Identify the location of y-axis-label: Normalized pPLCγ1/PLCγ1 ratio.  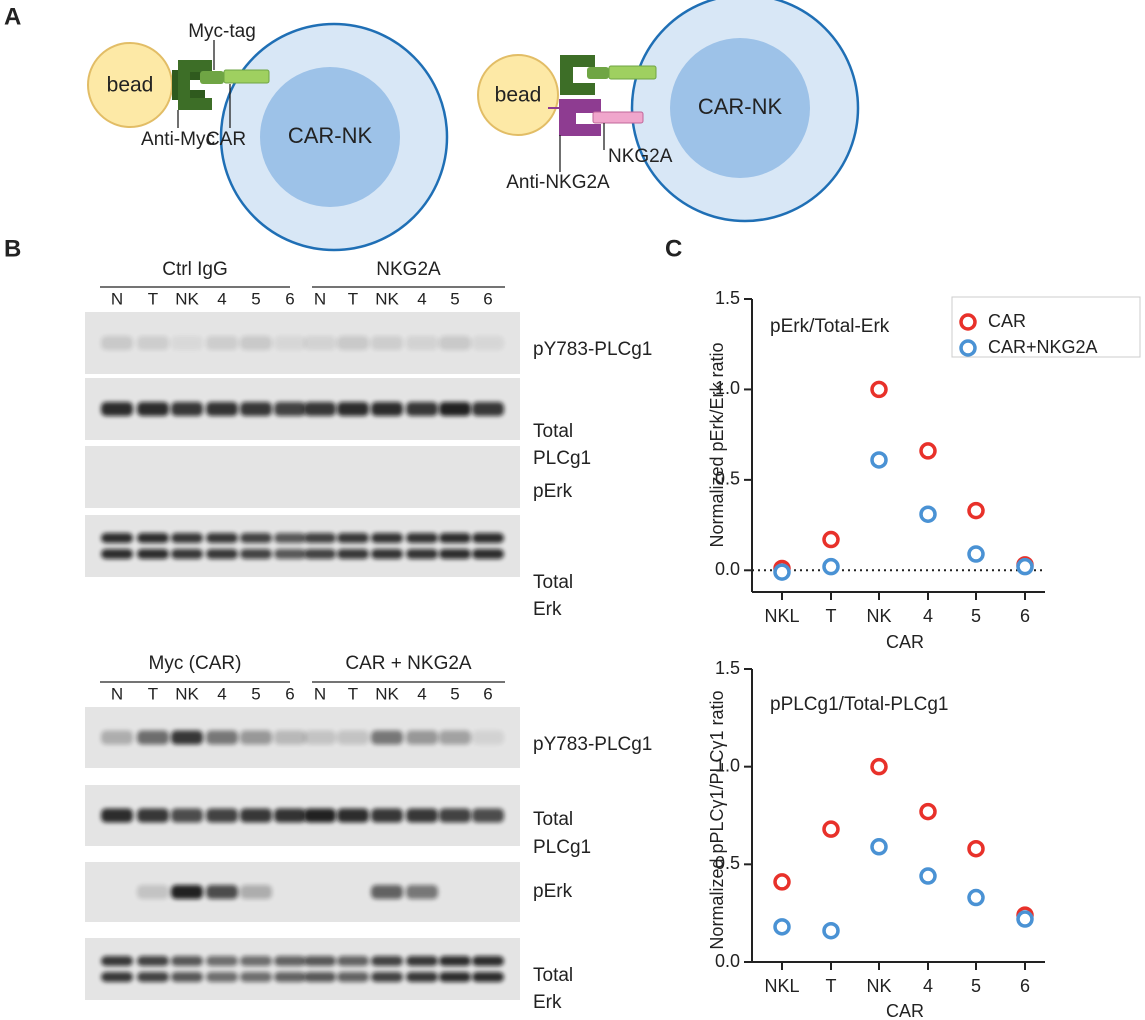
(717, 819).